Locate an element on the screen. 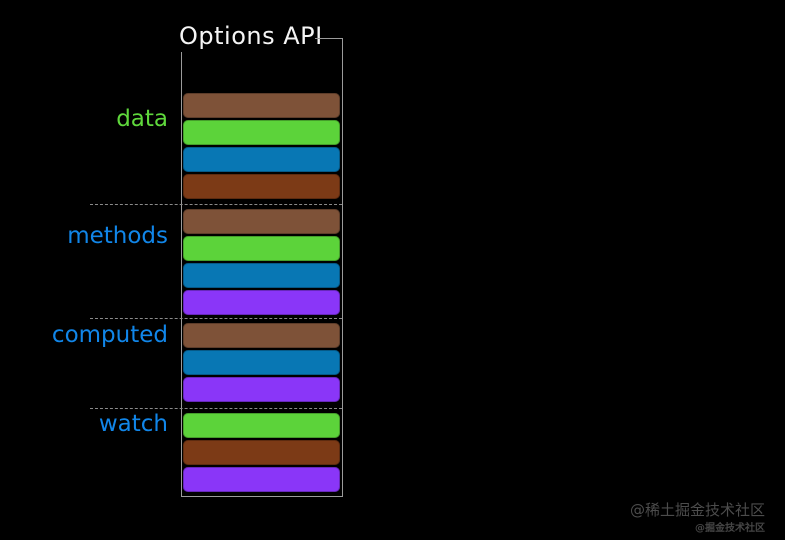 The height and width of the screenshot is (540, 785). stack-bar-data-rust is located at coordinates (261, 186).